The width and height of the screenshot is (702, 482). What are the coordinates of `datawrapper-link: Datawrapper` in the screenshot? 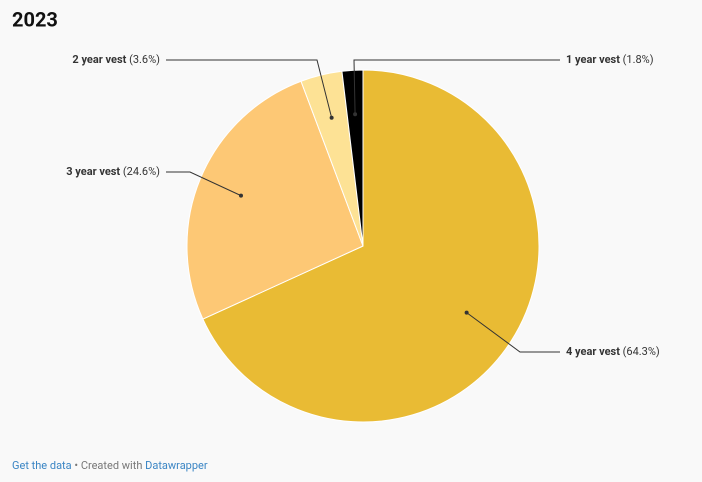 It's located at (176, 465).